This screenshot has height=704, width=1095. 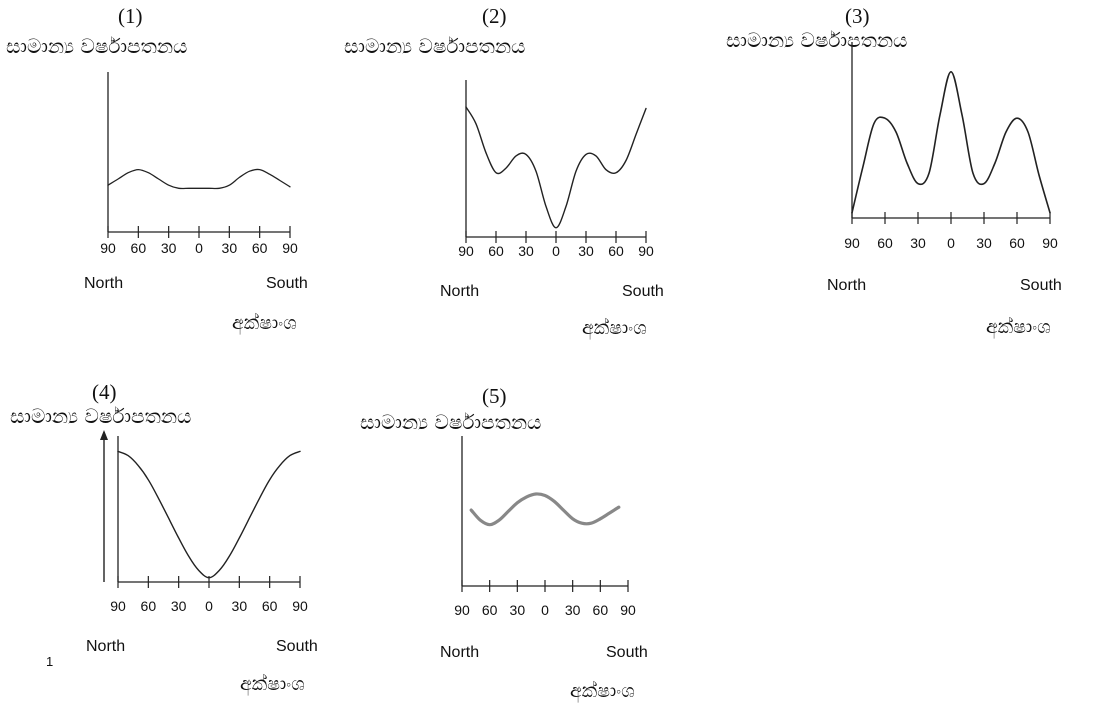 What do you see at coordinates (50, 661) in the screenshot?
I see `stray-mark: 1` at bounding box center [50, 661].